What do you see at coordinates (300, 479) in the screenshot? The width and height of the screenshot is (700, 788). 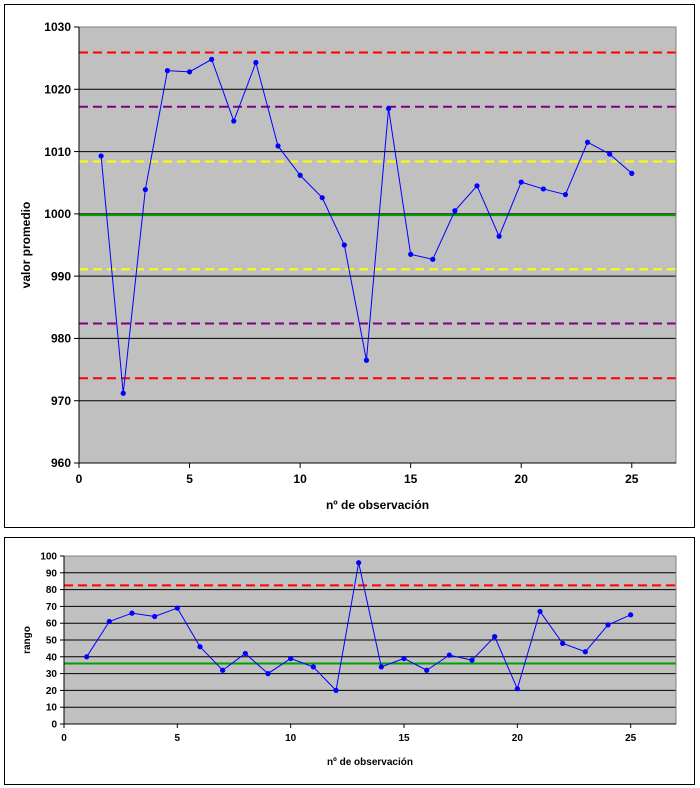 I see `avg-x-tick-label-10: 10` at bounding box center [300, 479].